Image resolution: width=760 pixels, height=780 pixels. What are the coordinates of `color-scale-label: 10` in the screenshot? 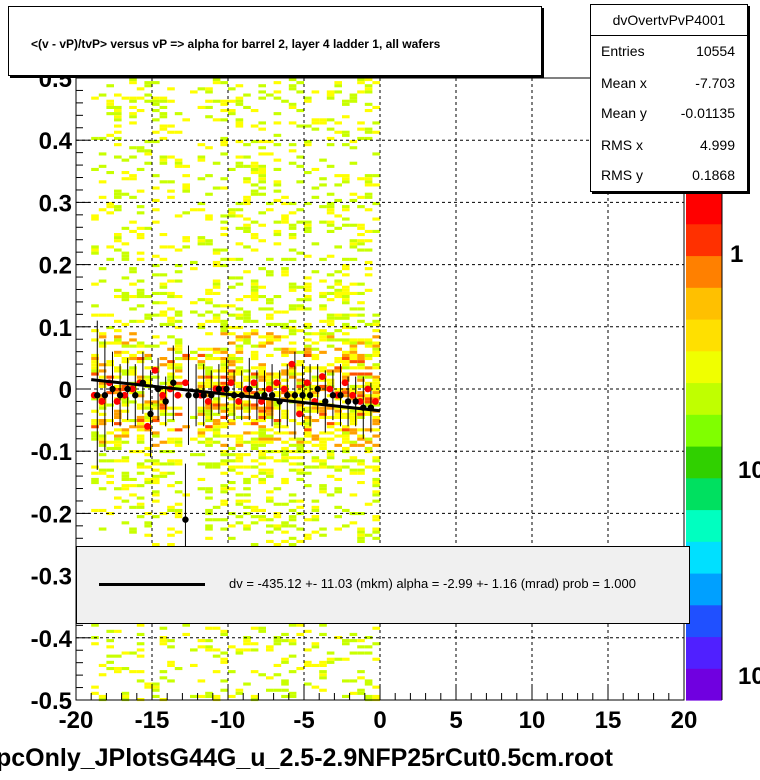 It's located at (749, 676).